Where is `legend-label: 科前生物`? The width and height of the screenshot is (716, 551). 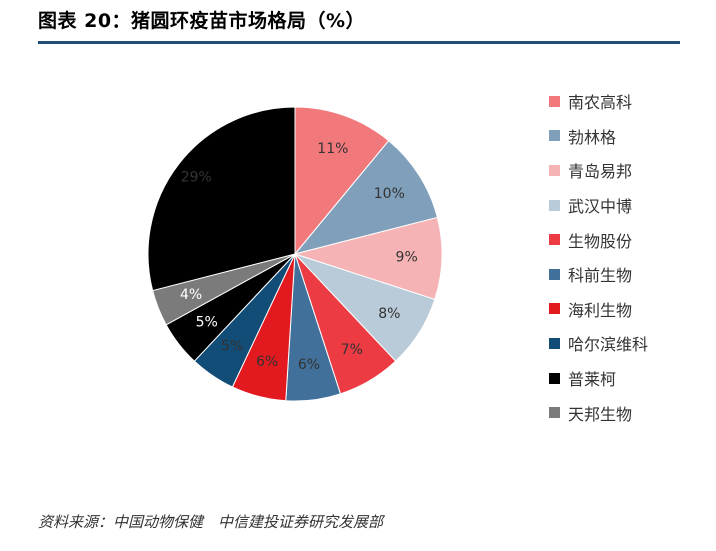 legend-label: 科前生物 is located at coordinates (600, 276).